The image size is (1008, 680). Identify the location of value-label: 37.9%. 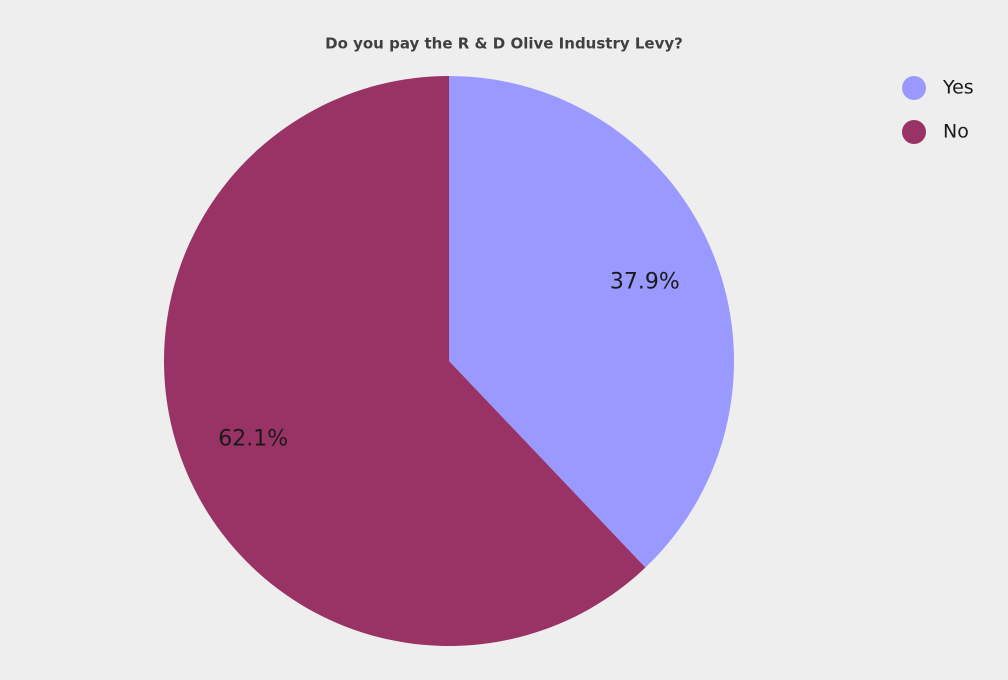
(645, 282).